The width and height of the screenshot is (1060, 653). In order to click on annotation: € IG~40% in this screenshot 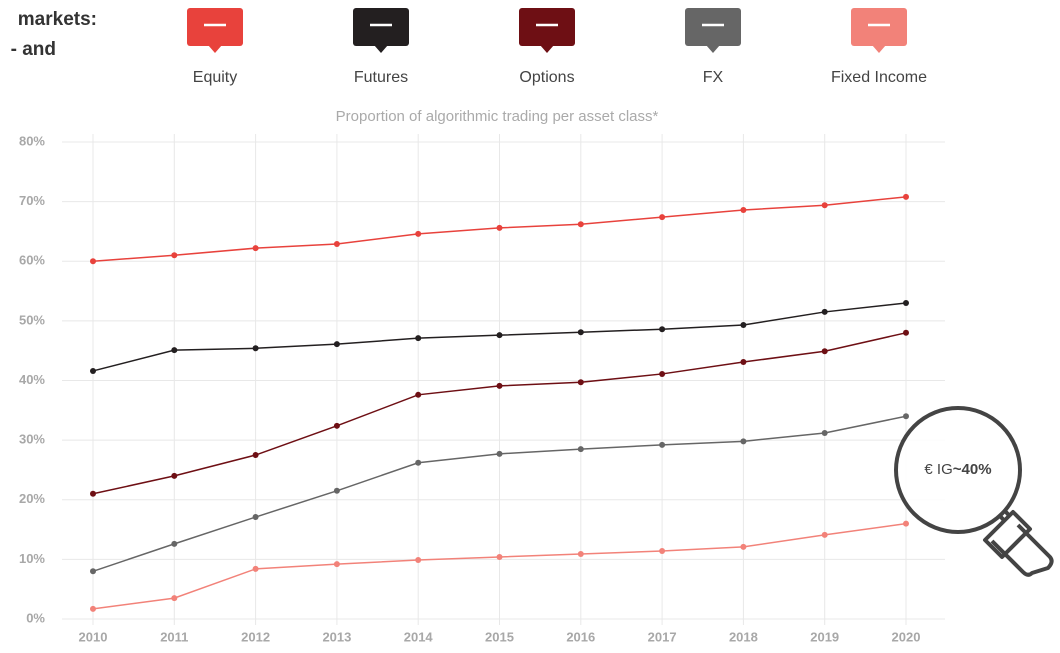, I will do `click(957, 469)`.